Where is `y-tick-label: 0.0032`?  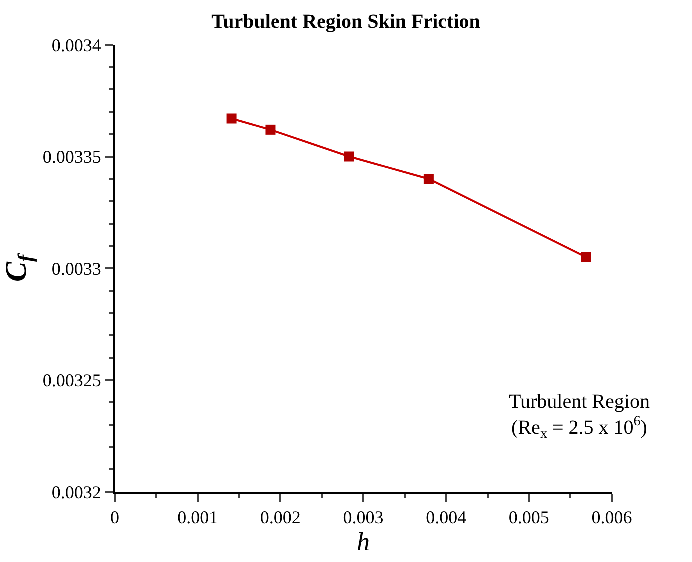
y-tick-label: 0.0032 is located at coordinates (77, 492).